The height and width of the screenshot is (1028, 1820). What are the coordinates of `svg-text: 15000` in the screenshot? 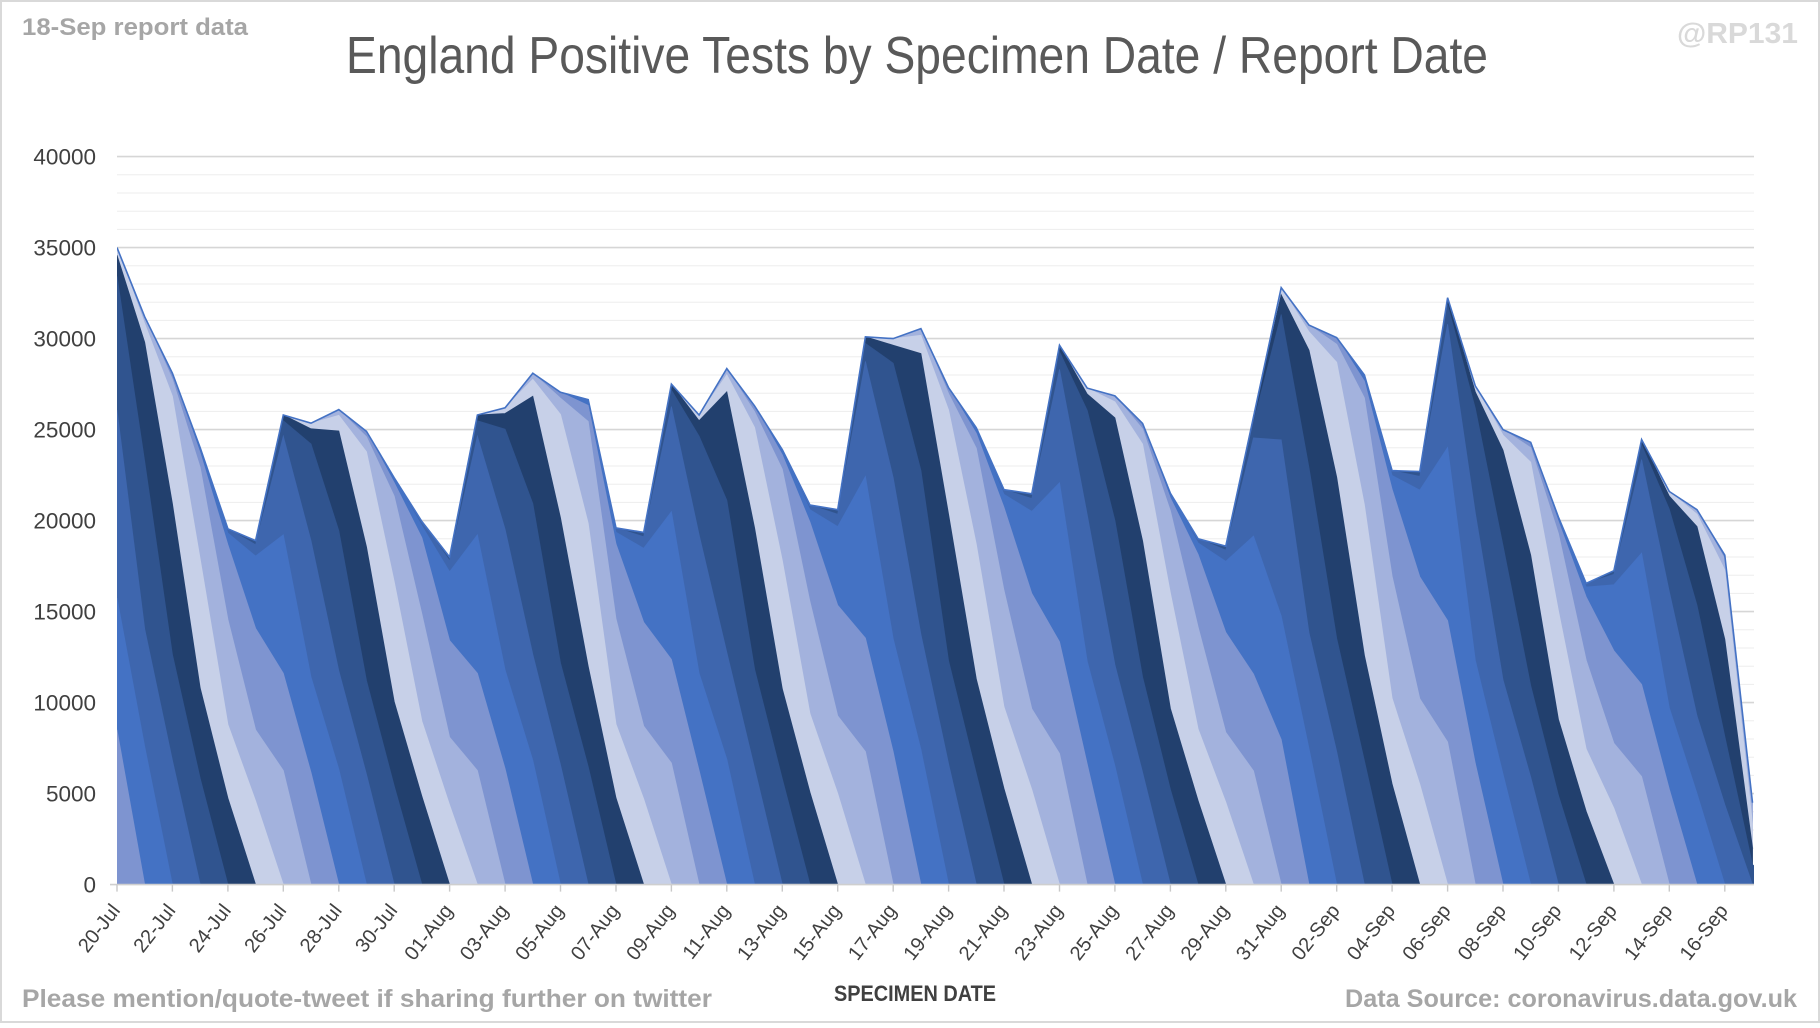 It's located at (64, 612).